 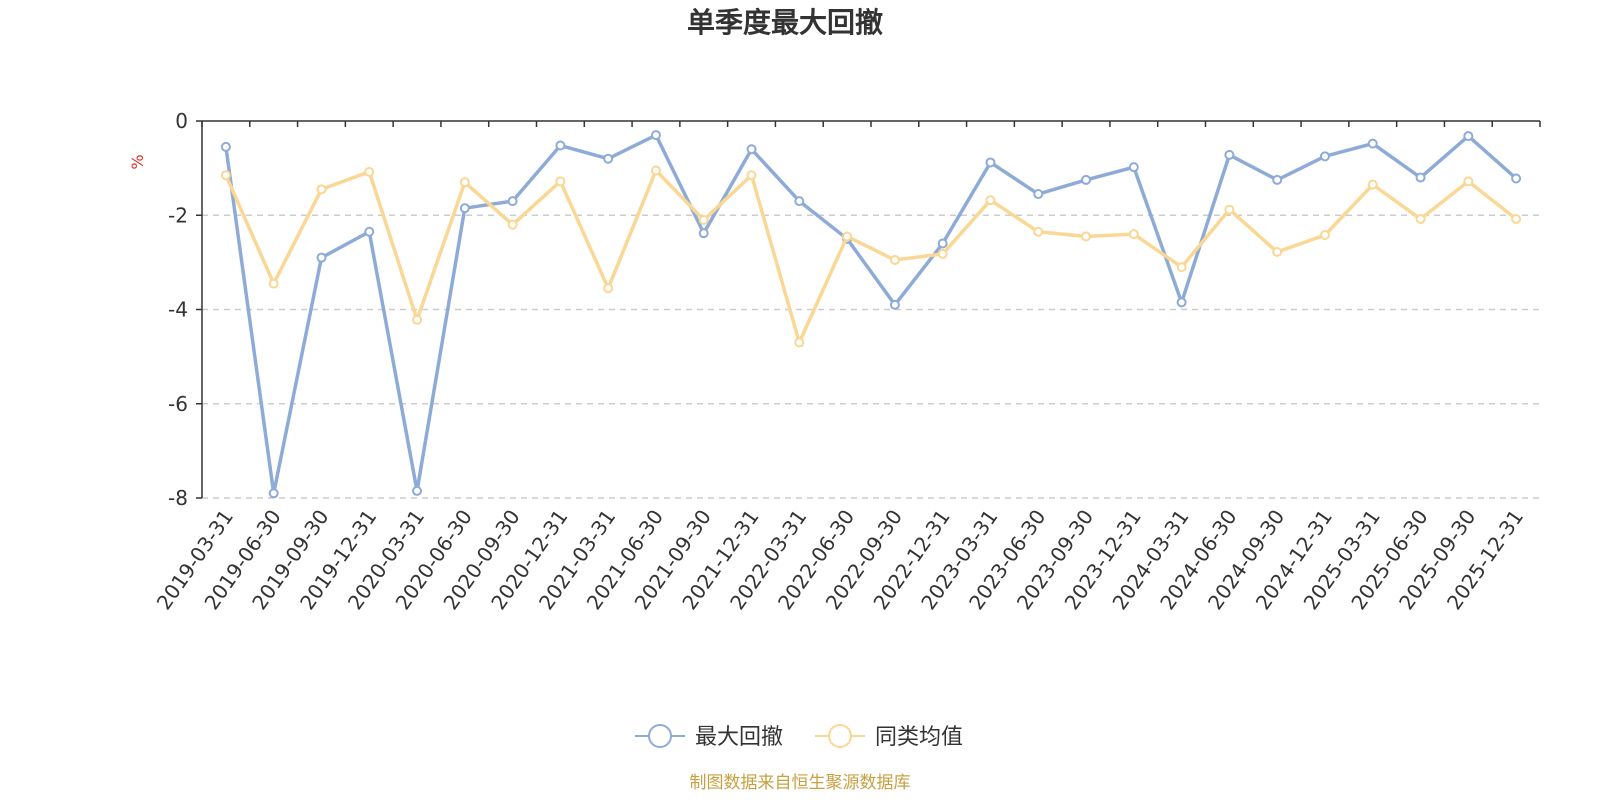 What do you see at coordinates (178, 215) in the screenshot?
I see `y-tick-label: -2` at bounding box center [178, 215].